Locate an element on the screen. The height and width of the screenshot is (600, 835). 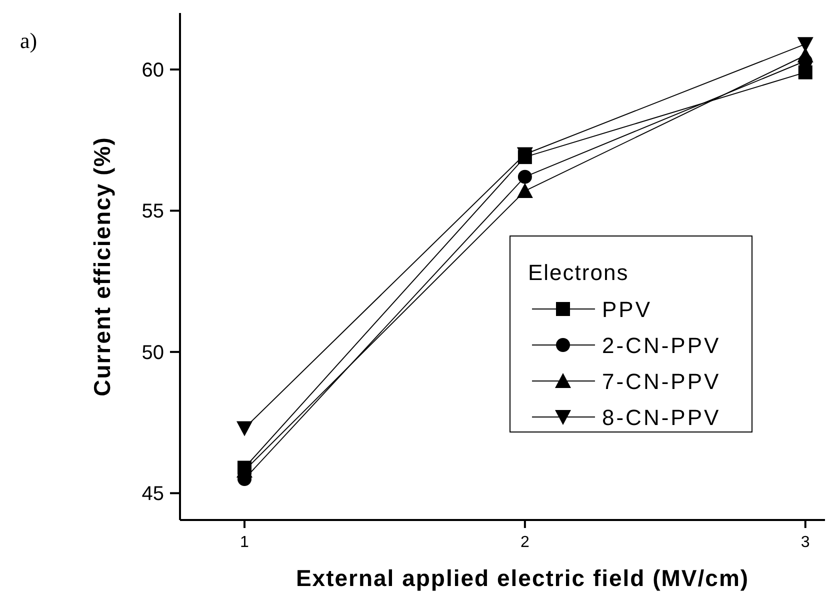
legend-label: 8-CN-PPV is located at coordinates (661, 417).